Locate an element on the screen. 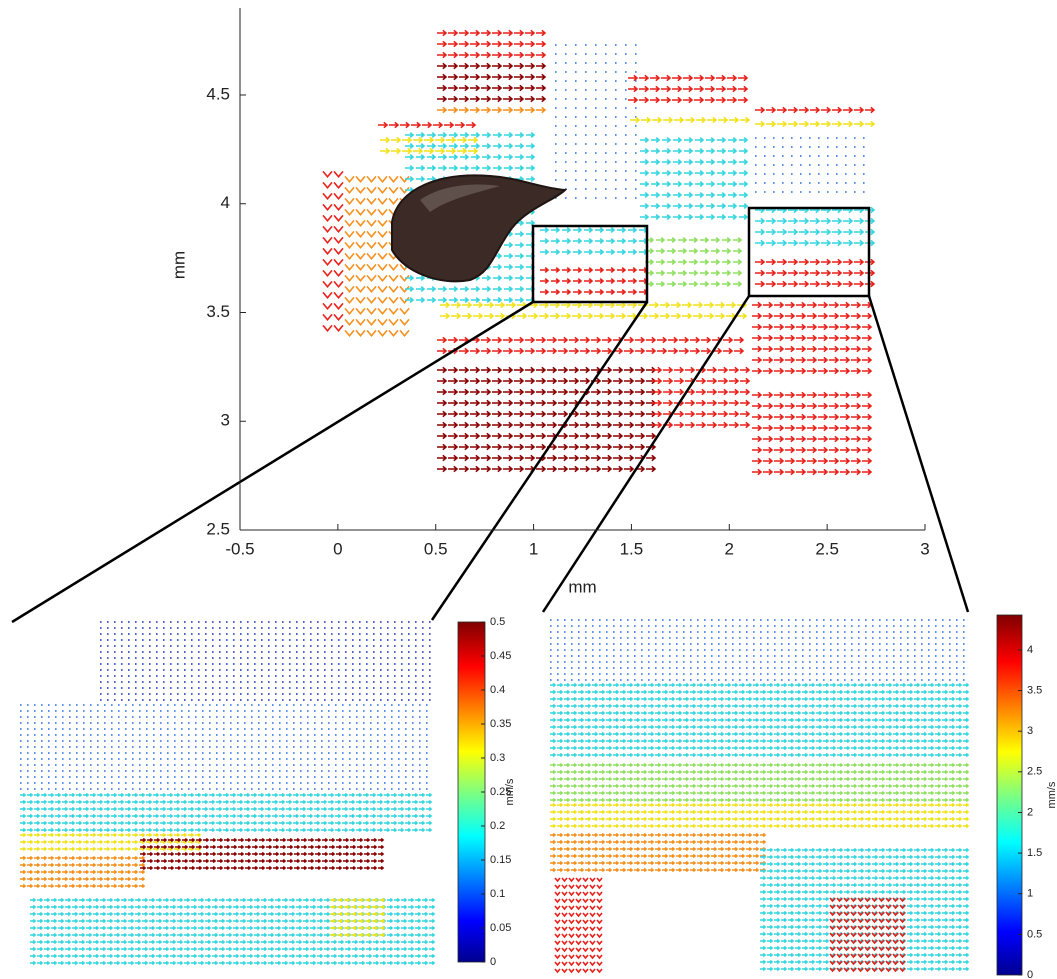 The image size is (1057, 979). colorbar-tick-label: 1.5 is located at coordinates (1034, 853).